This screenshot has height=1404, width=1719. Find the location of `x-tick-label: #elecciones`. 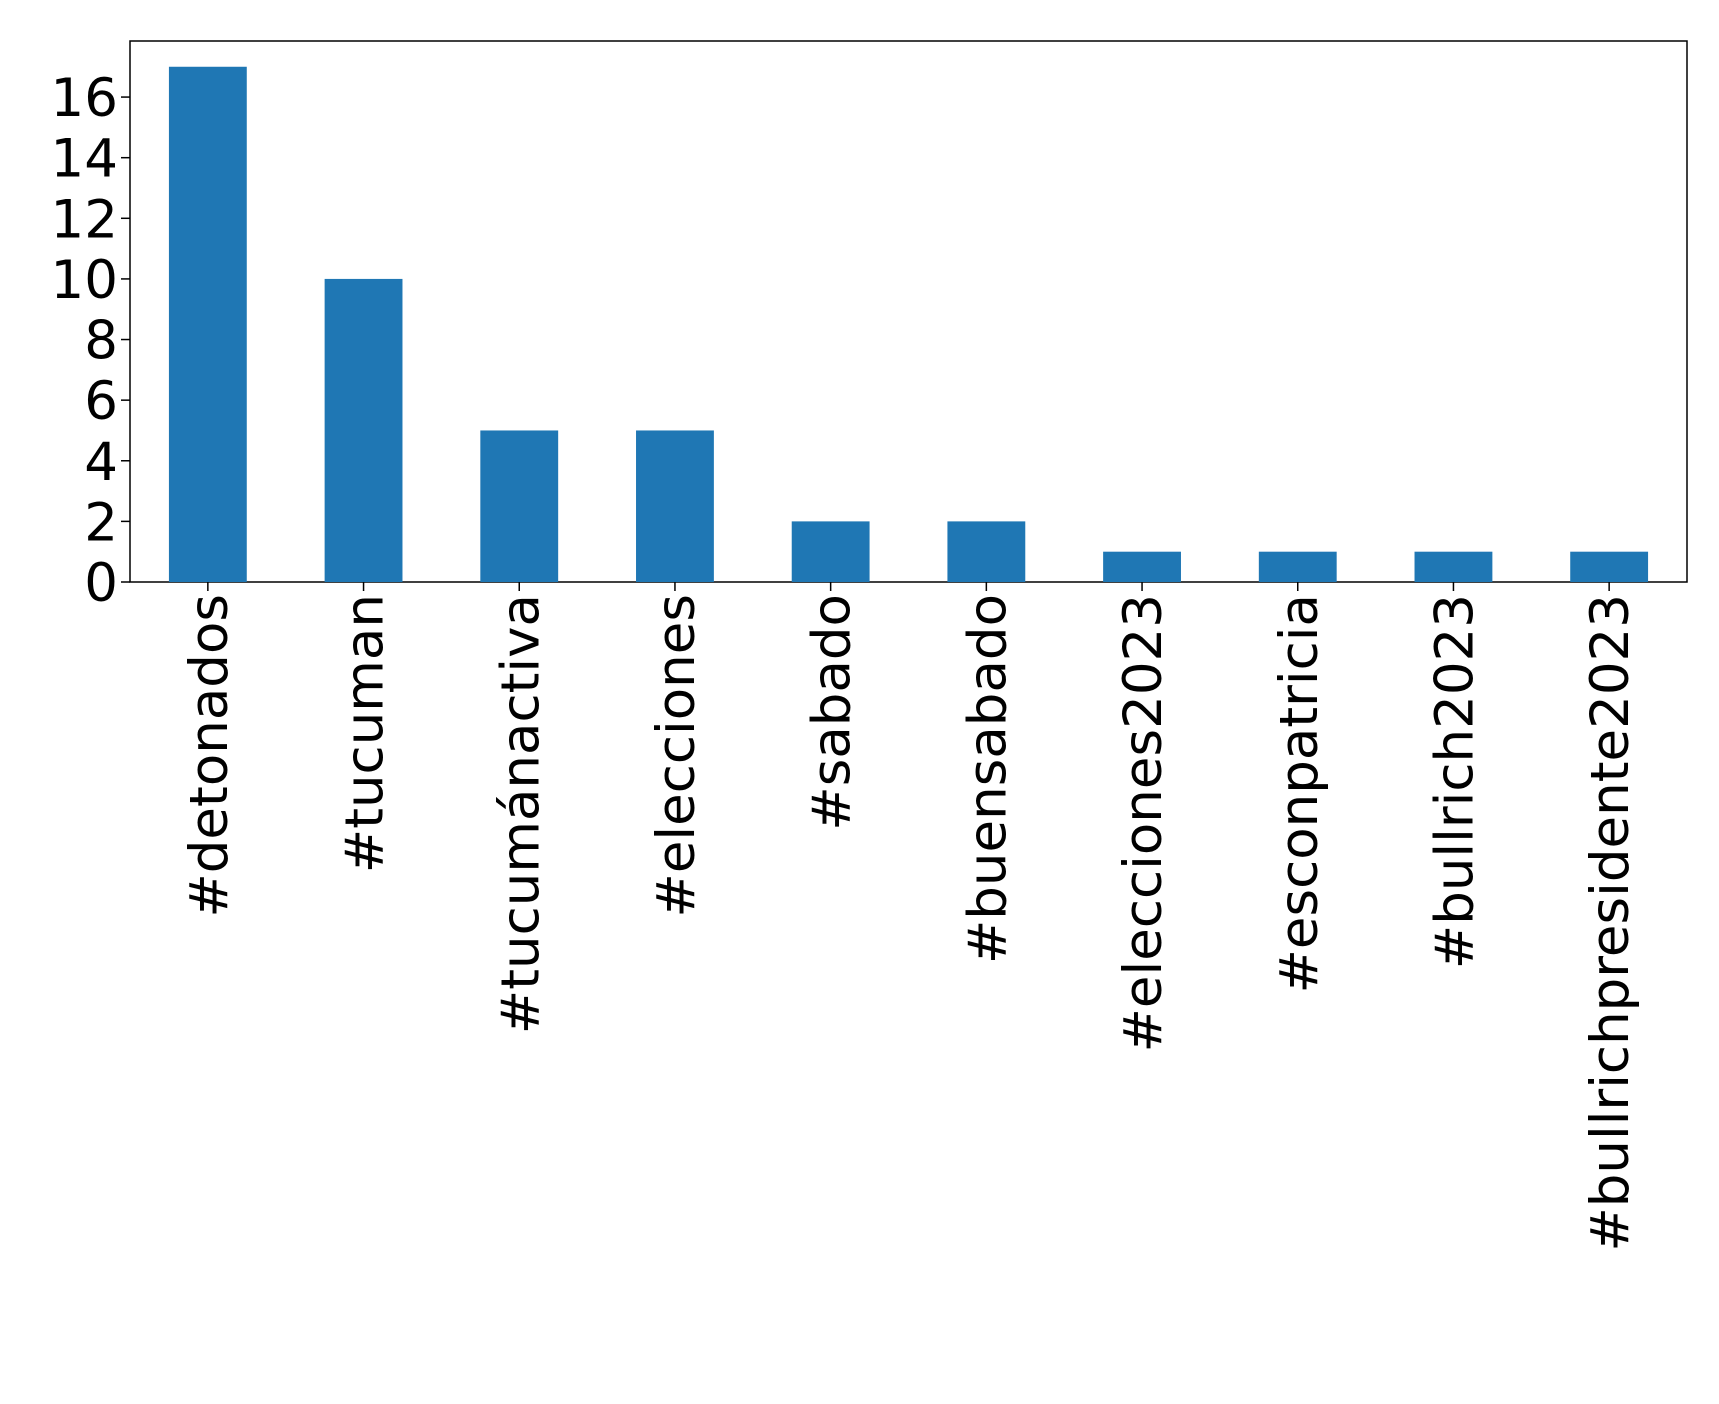

x-tick-label: #elecciones is located at coordinates (676, 756).